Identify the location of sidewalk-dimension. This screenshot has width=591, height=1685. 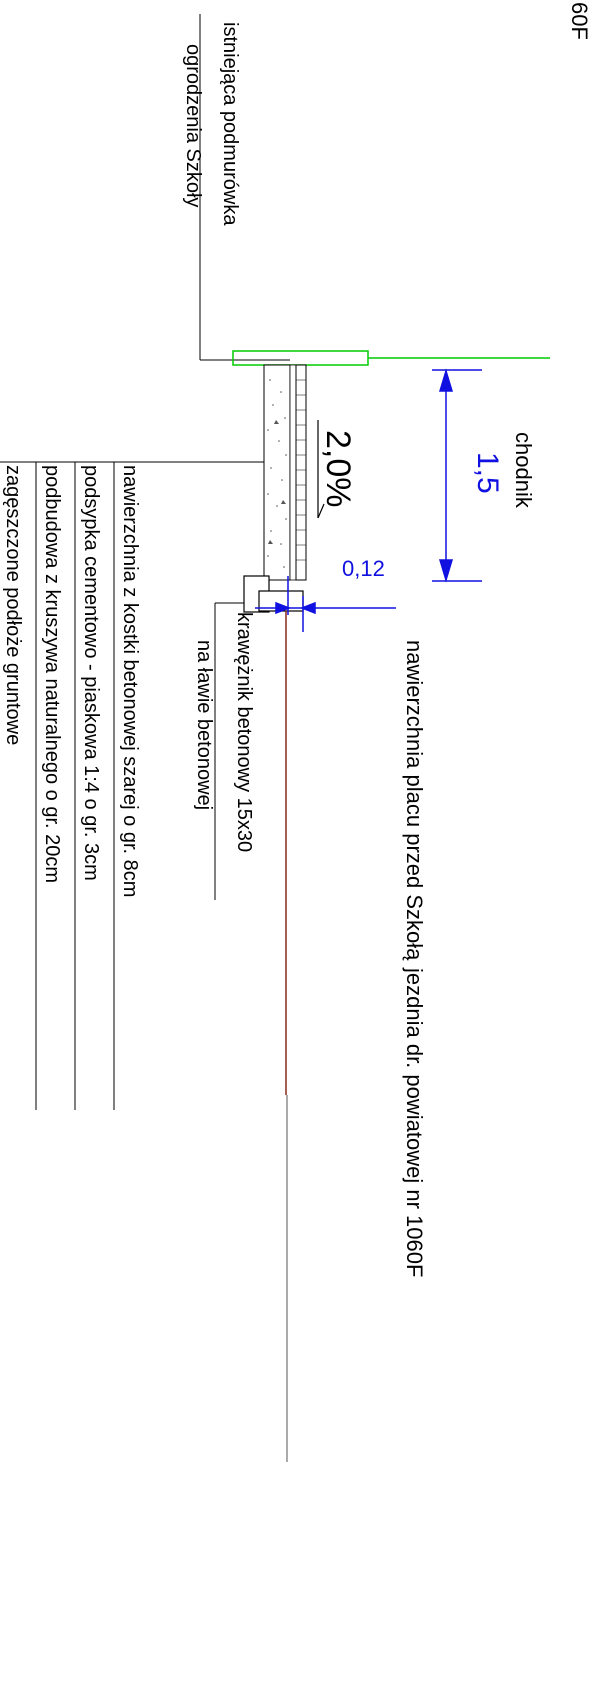
(457, 475).